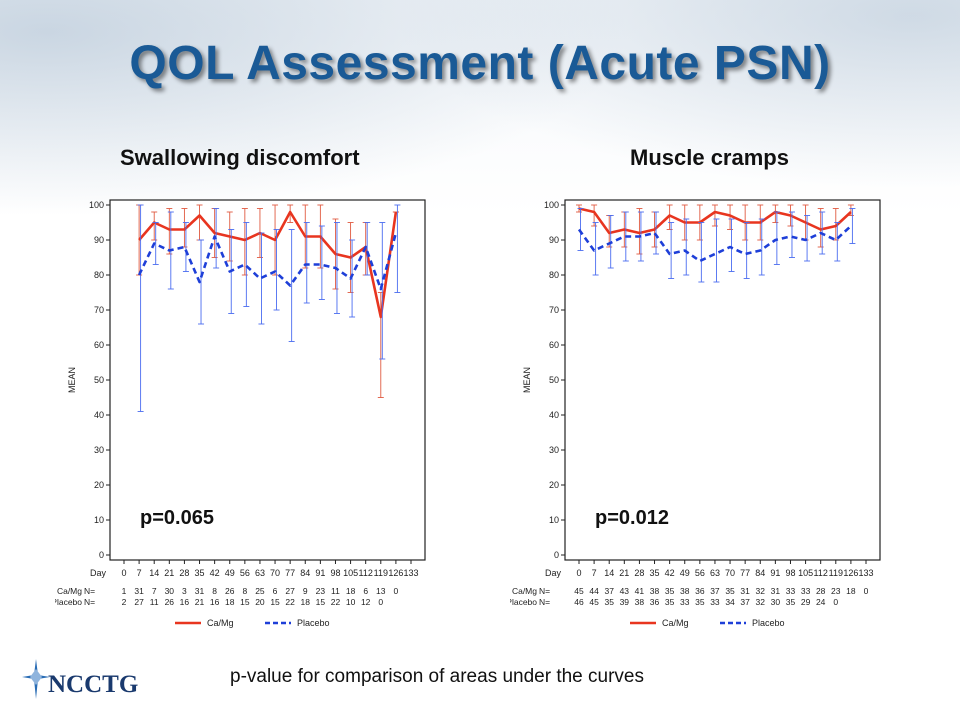  Describe the element at coordinates (99, 450) in the screenshot. I see `y-tick-label: 30` at that location.